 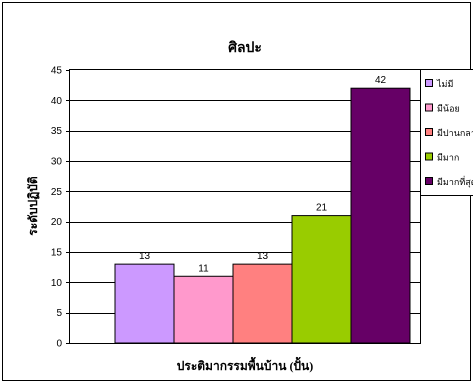 What do you see at coordinates (381, 80) in the screenshot?
I see `data-label: 42` at bounding box center [381, 80].